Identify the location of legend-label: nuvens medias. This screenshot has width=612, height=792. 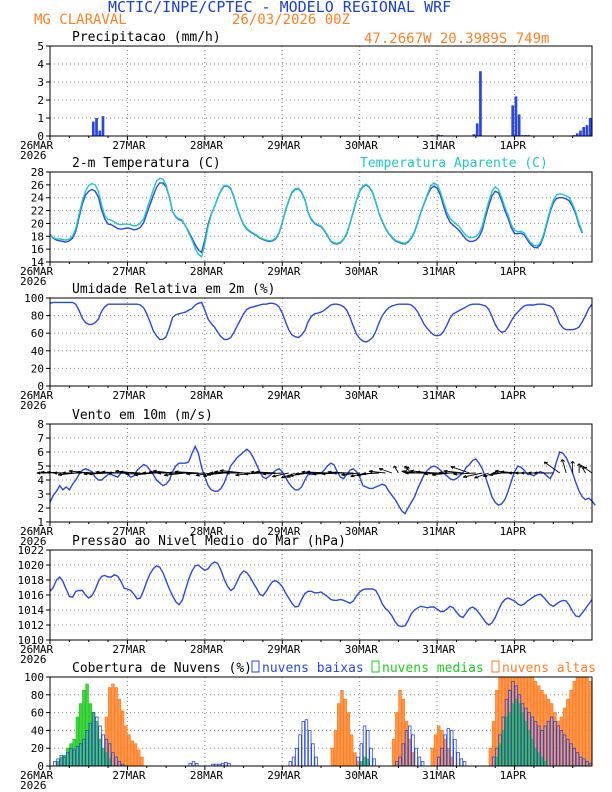
(433, 668).